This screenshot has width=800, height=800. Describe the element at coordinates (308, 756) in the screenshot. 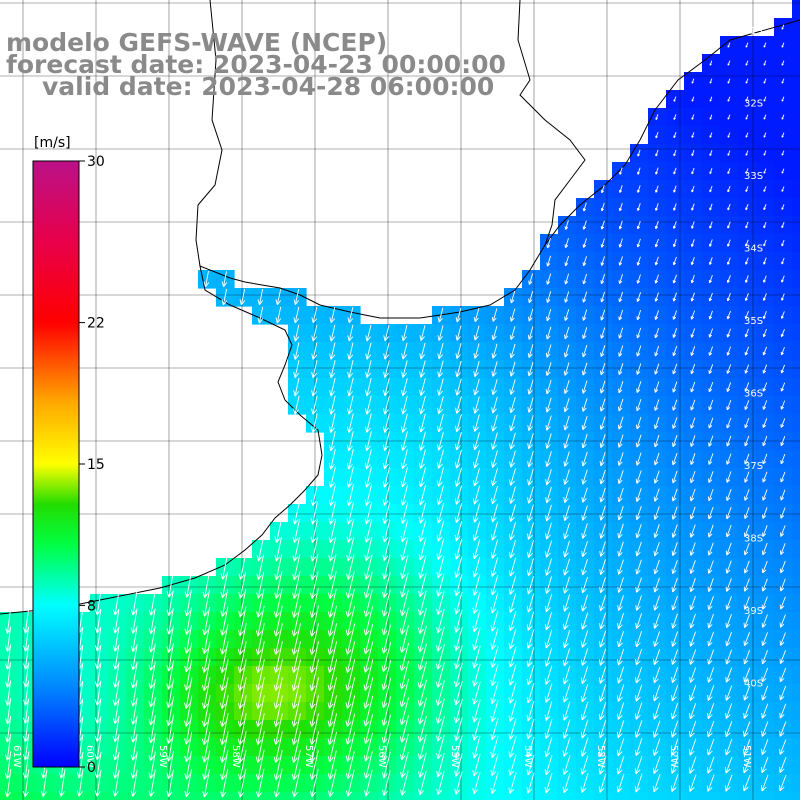

I see `lon-label: 57W` at that location.